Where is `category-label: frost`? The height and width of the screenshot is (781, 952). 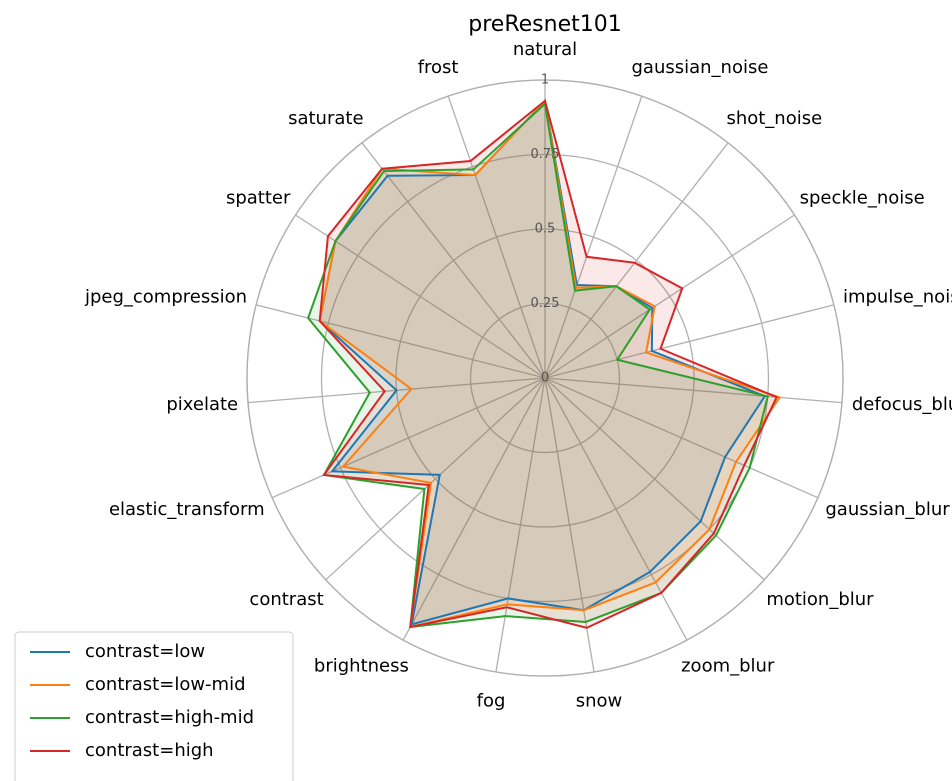
category-label: frost is located at coordinates (438, 67).